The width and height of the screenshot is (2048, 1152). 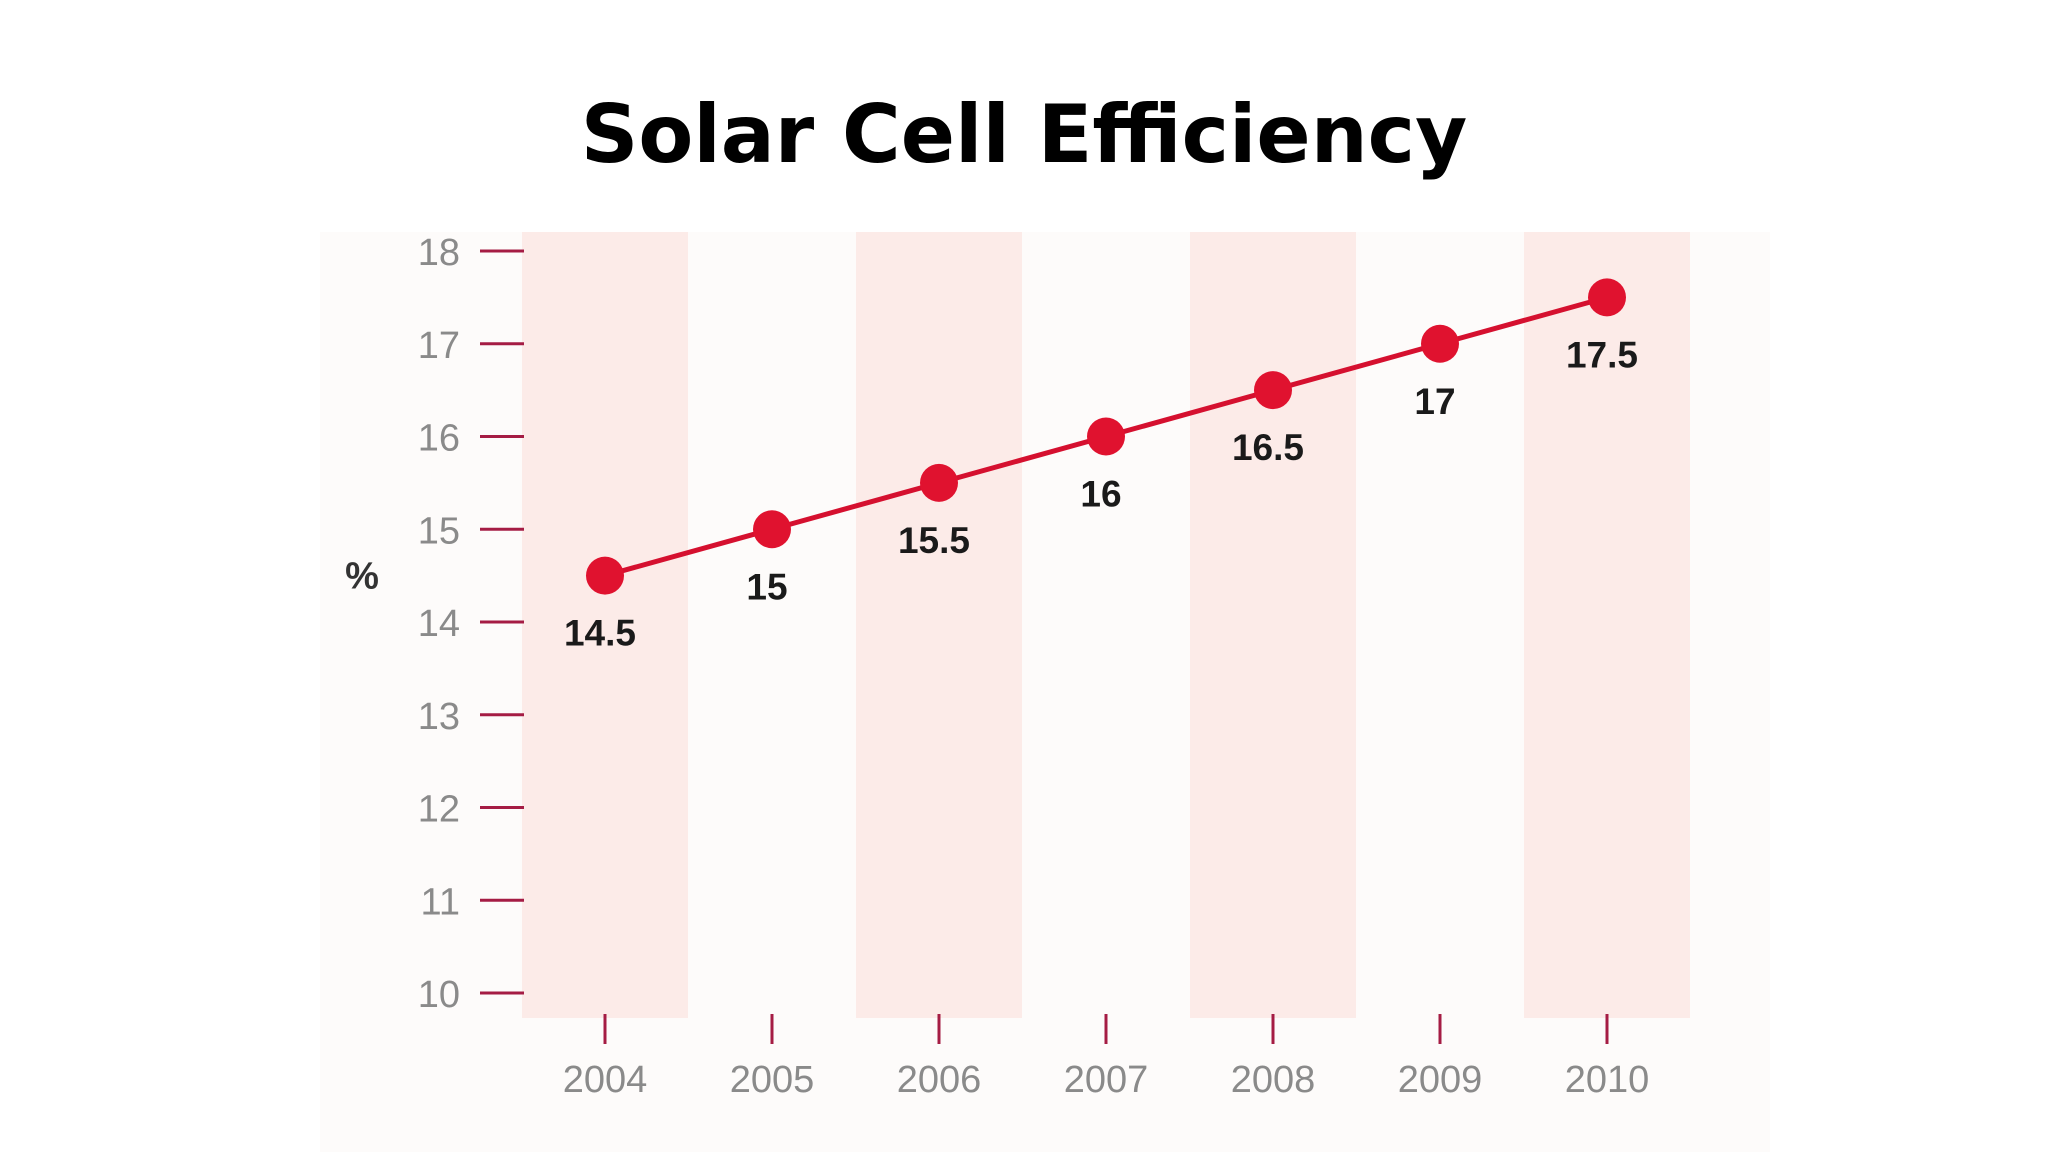 I want to click on data-point-2010, so click(x=1607, y=297).